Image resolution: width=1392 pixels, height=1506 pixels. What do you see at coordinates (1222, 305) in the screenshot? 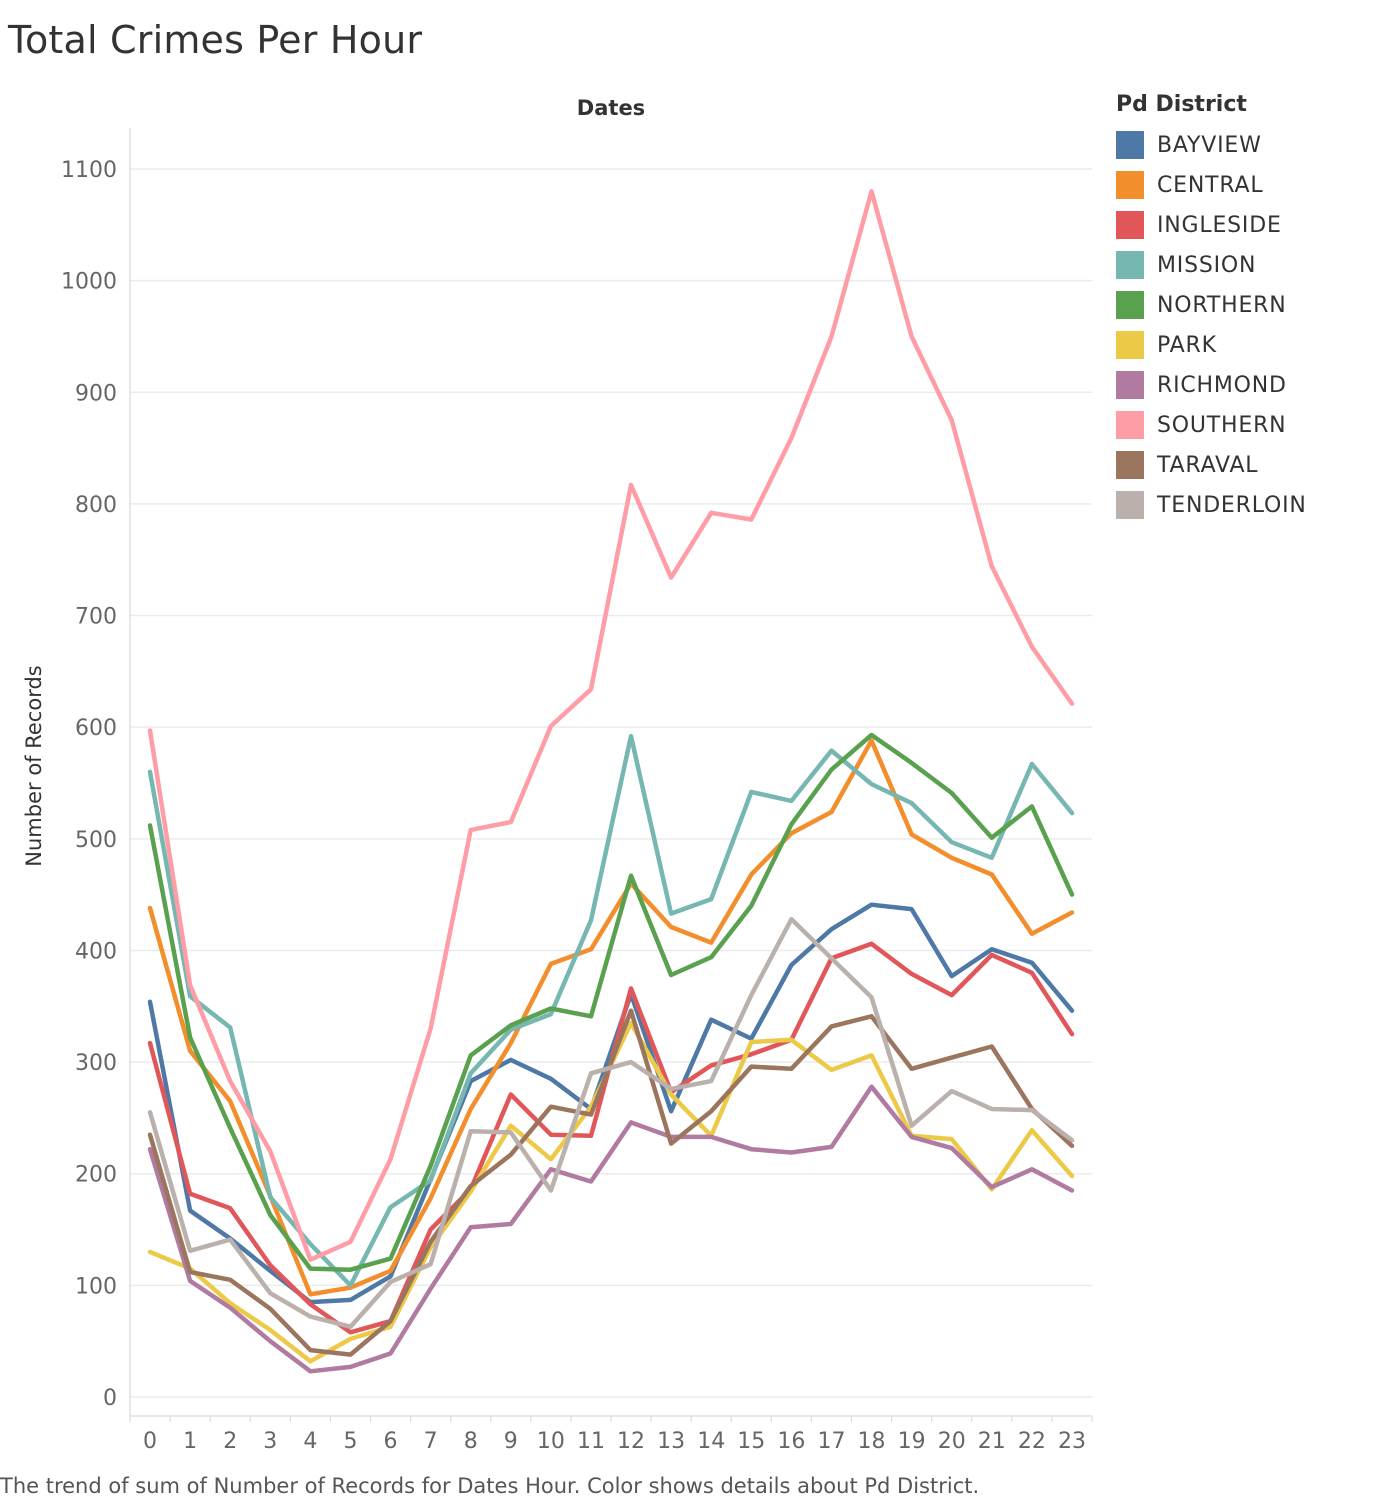
I see `legend-label: NORTHERN` at bounding box center [1222, 305].